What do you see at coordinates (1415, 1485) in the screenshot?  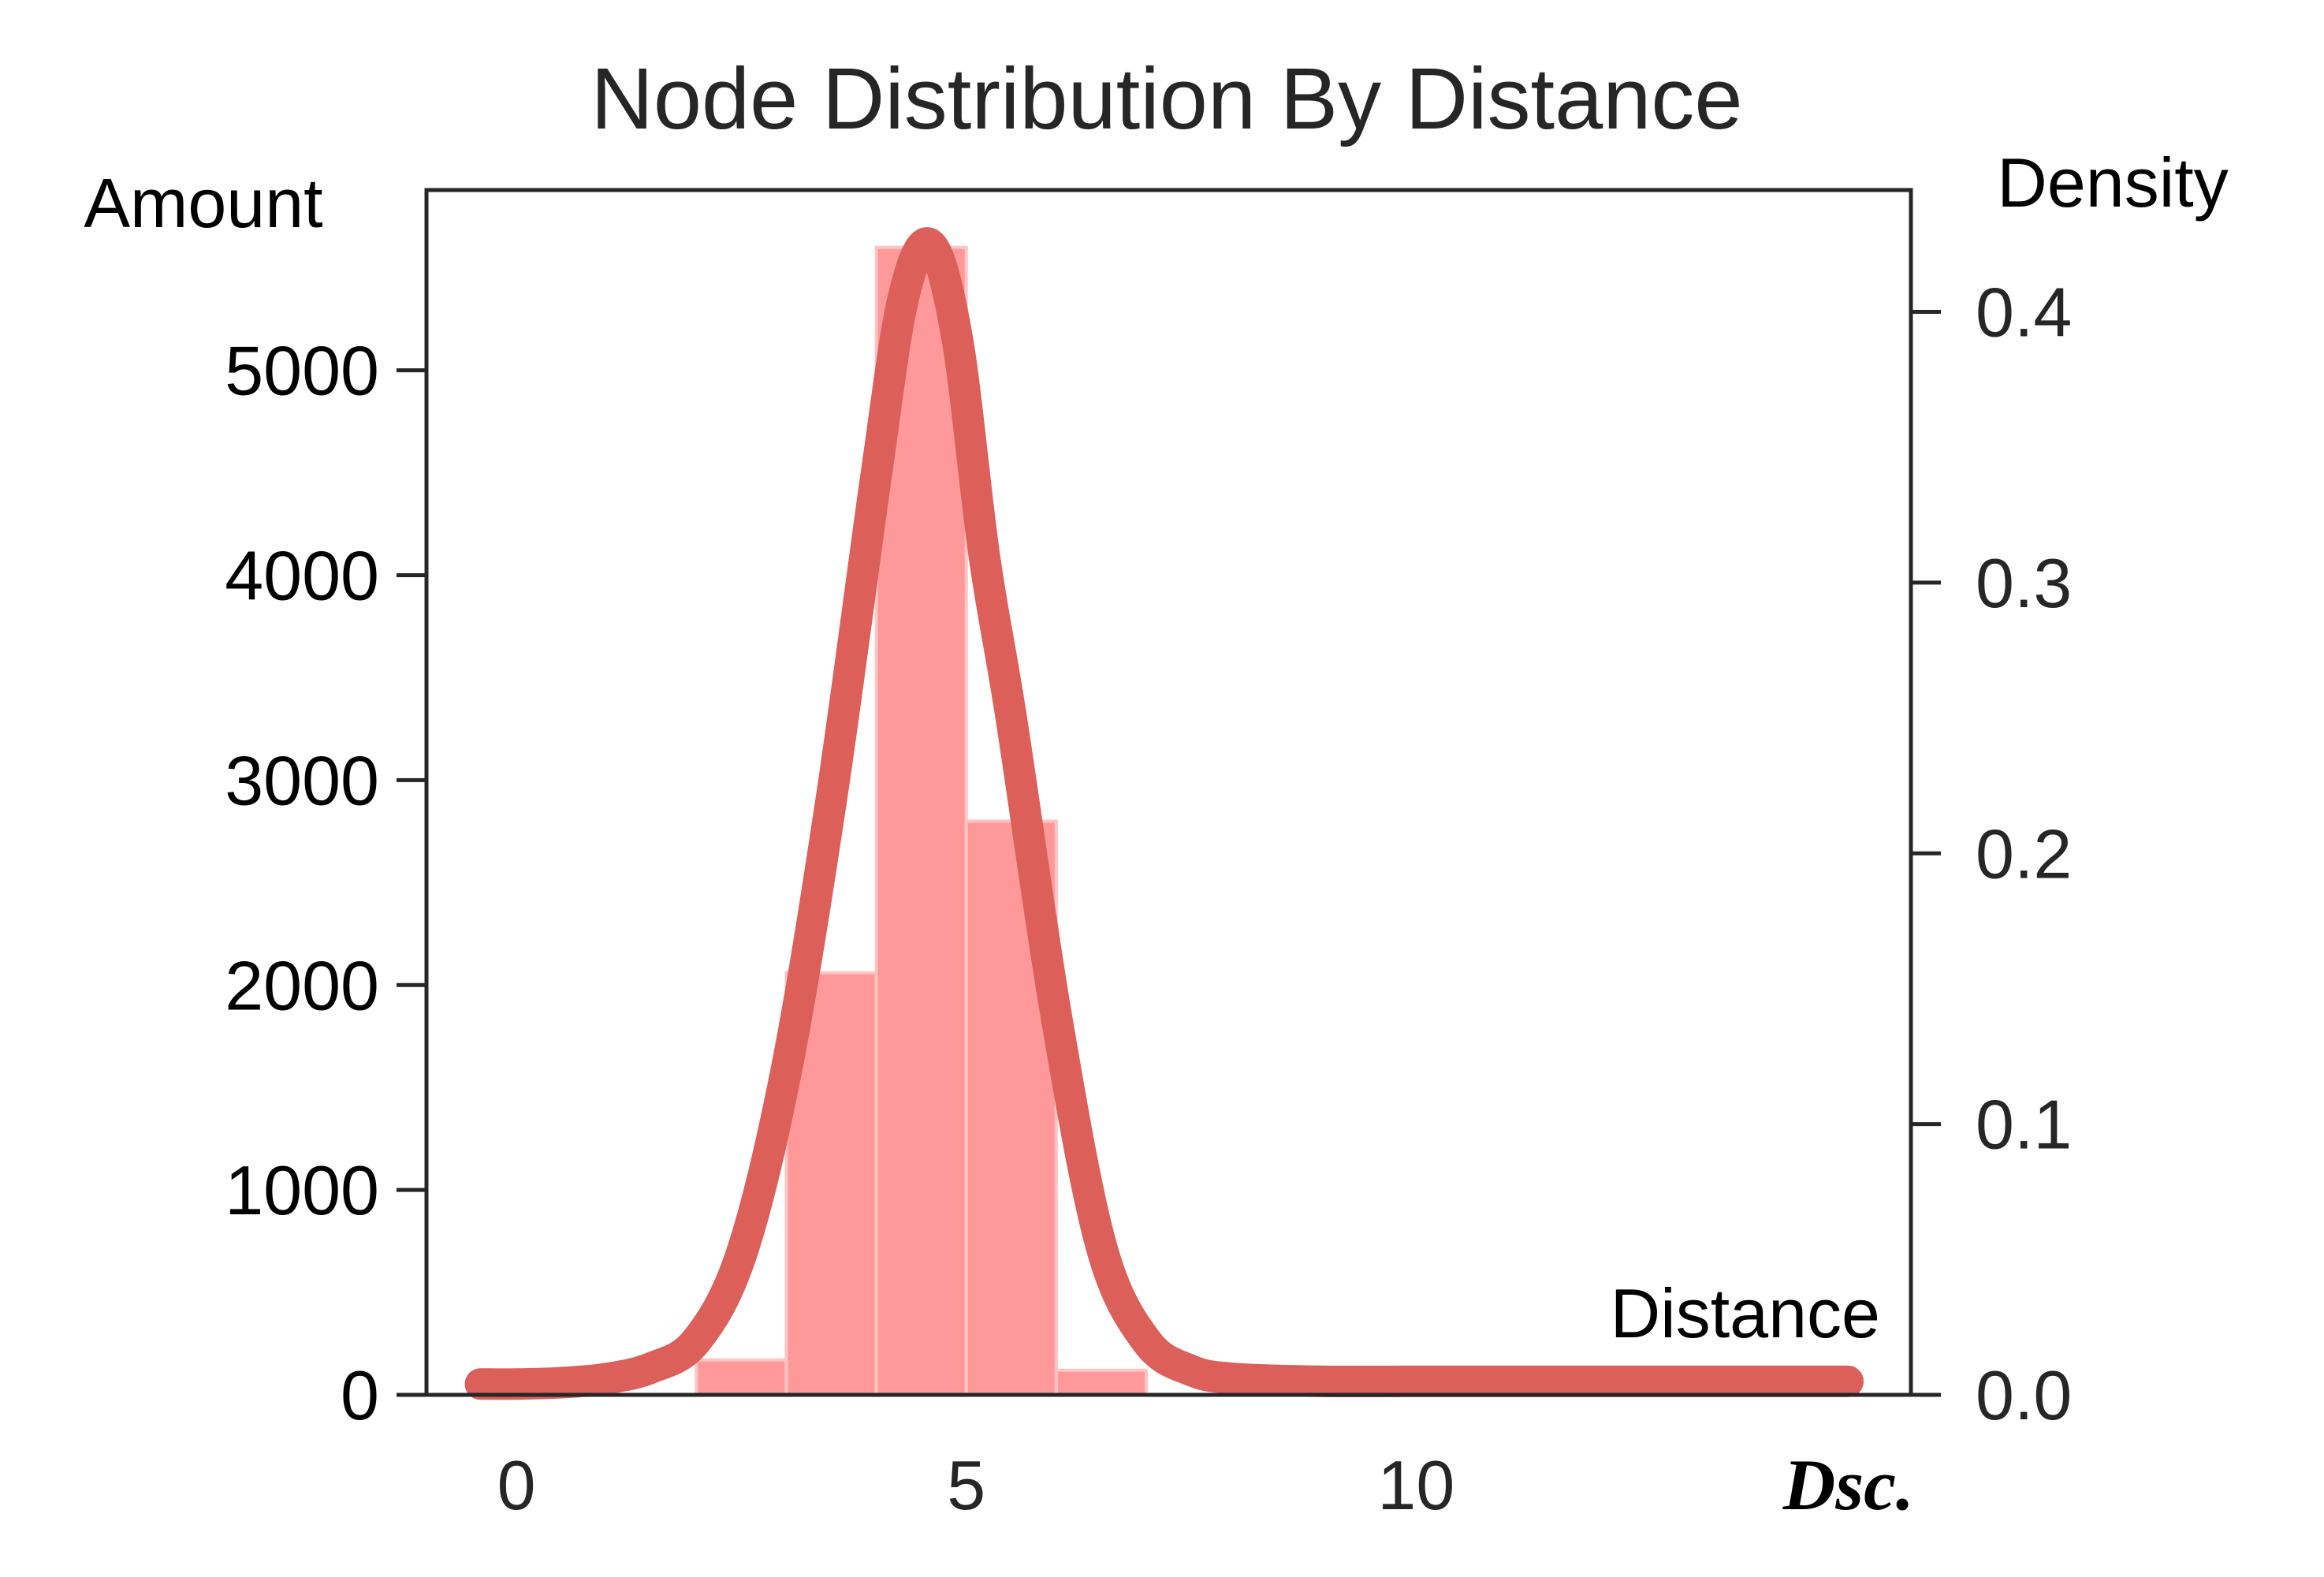 I see `x-tick-label: 10` at bounding box center [1415, 1485].